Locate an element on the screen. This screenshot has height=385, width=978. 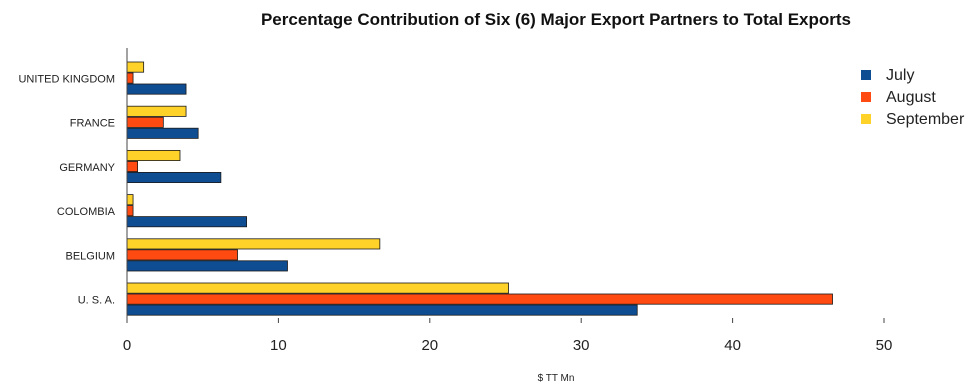
x-axis-label: $ TT Mn is located at coordinates (556, 378).